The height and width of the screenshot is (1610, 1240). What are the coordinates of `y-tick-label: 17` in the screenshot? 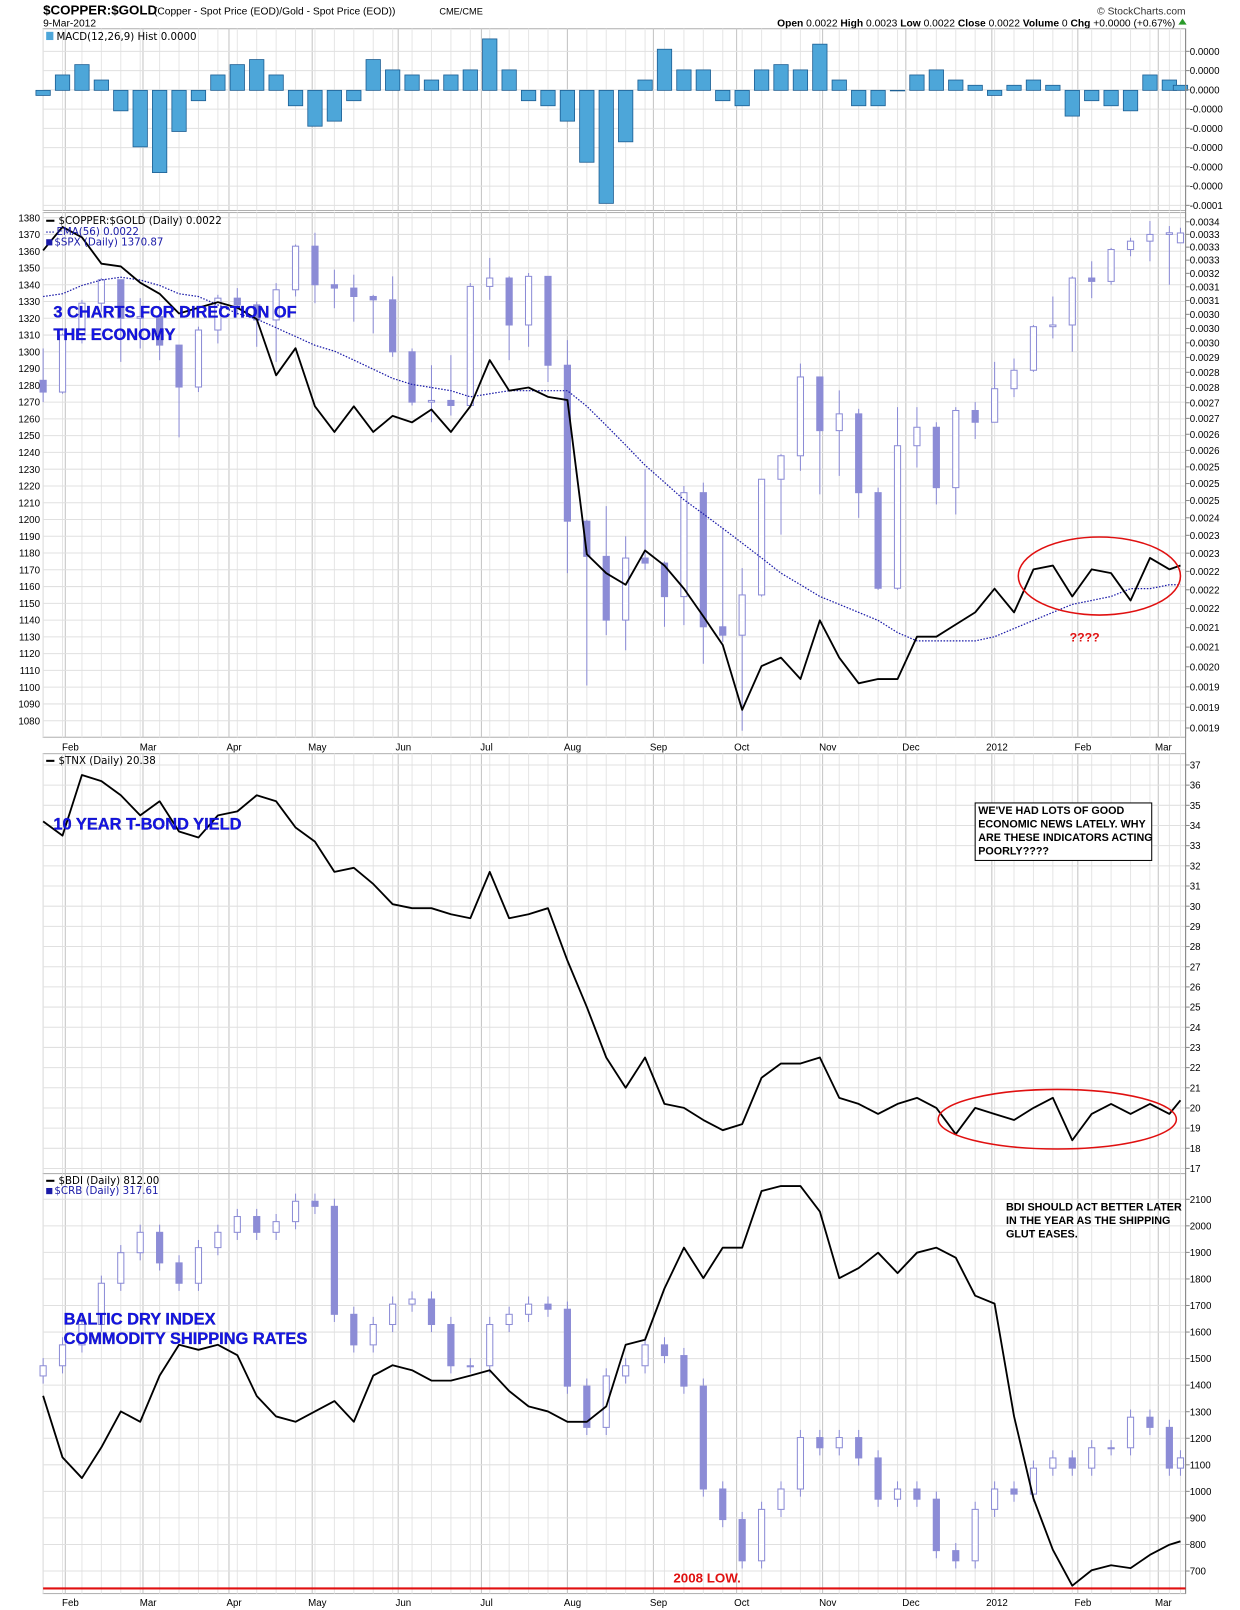 It's located at (1195, 1169).